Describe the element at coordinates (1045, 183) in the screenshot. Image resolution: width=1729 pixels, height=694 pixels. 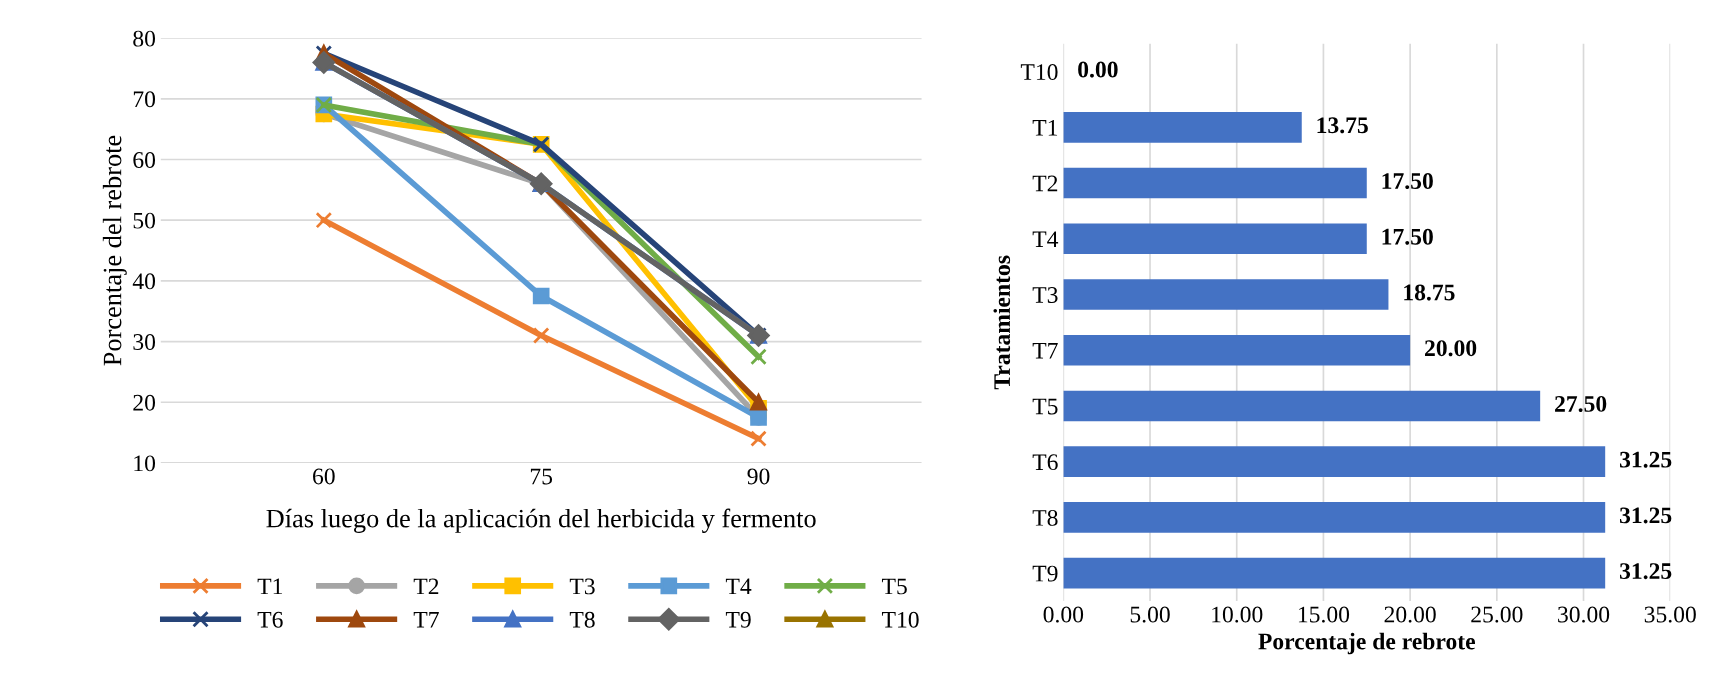
I see `y-tick-label: T2` at that location.